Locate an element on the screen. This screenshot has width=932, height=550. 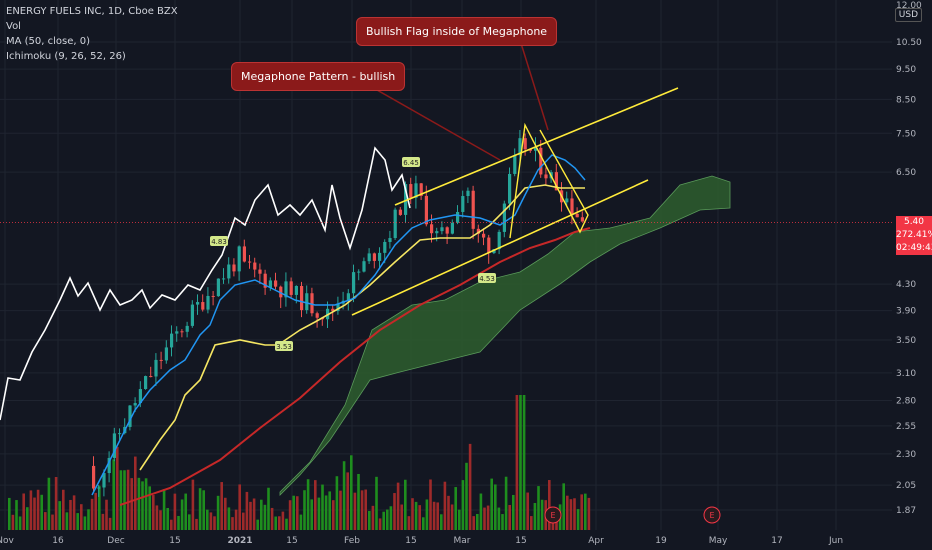
x-tick-label: Nov is located at coordinates (7, 541).